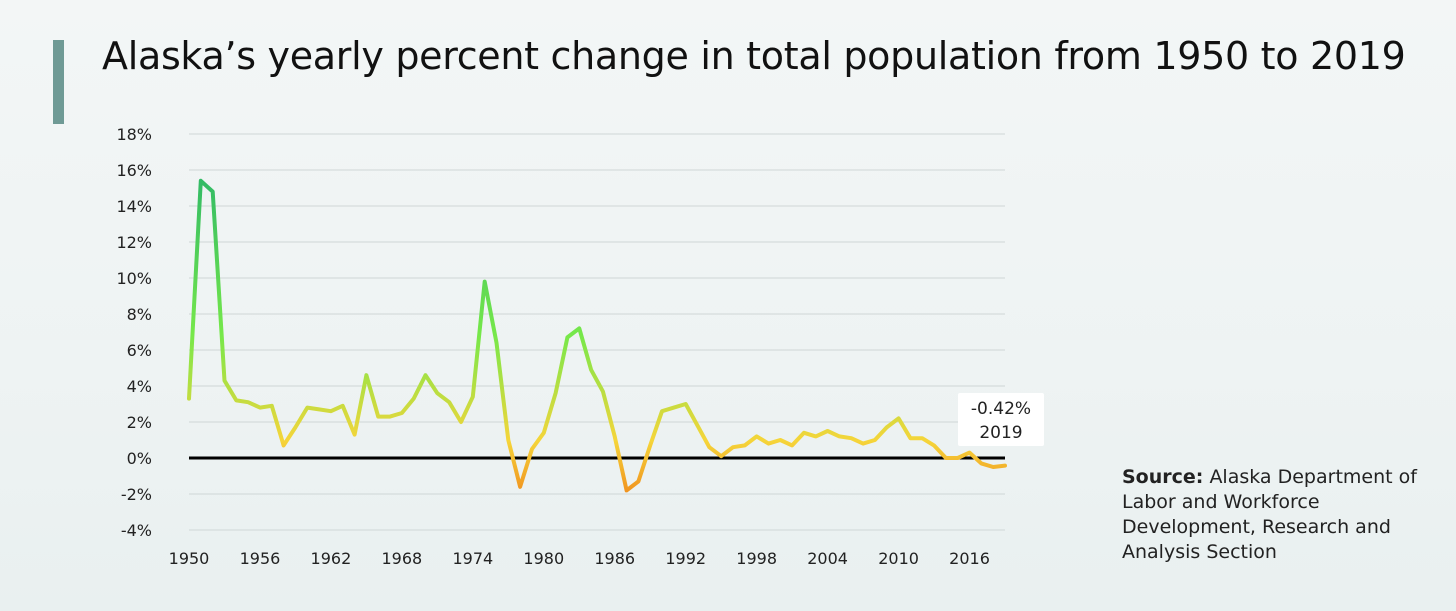 The height and width of the screenshot is (611, 1456). What do you see at coordinates (139, 422) in the screenshot?
I see `y-tick-label: 2%` at bounding box center [139, 422].